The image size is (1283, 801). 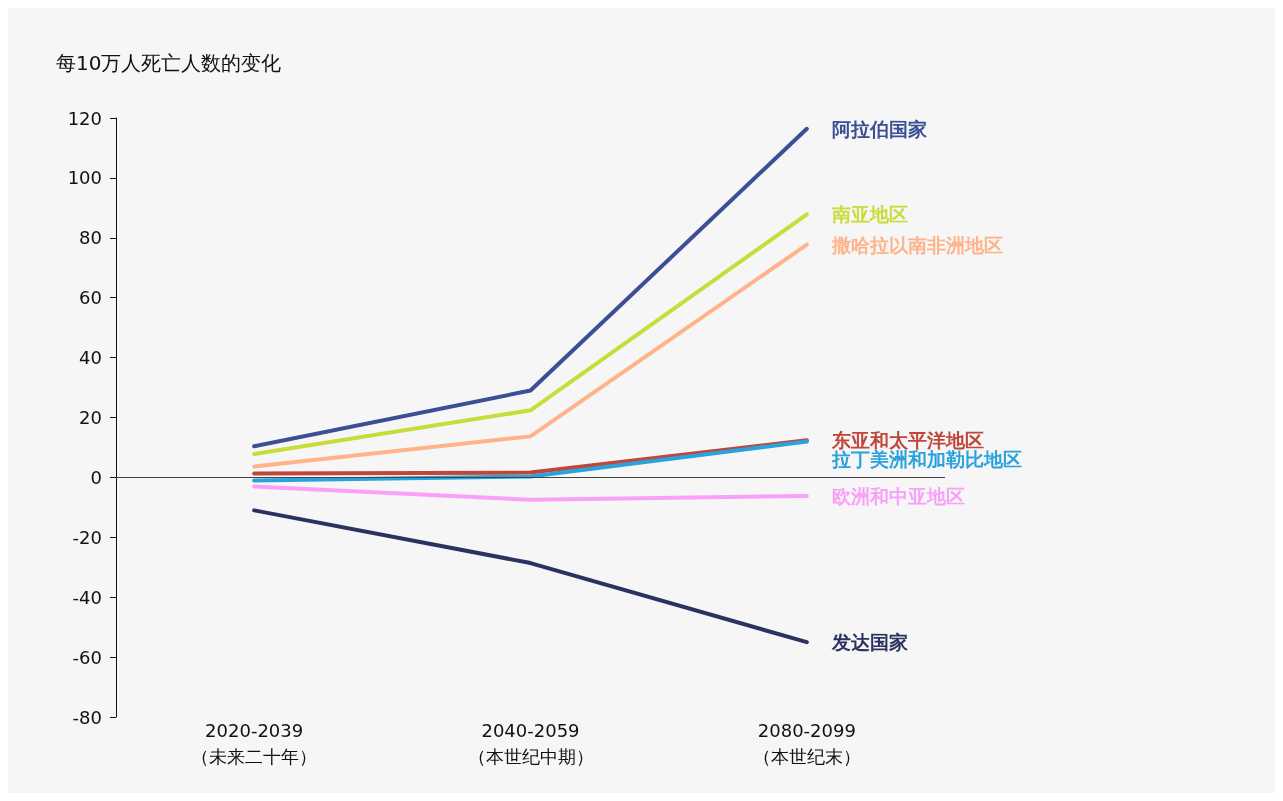 I want to click on series-label: 南亚地区, so click(x=869, y=214).